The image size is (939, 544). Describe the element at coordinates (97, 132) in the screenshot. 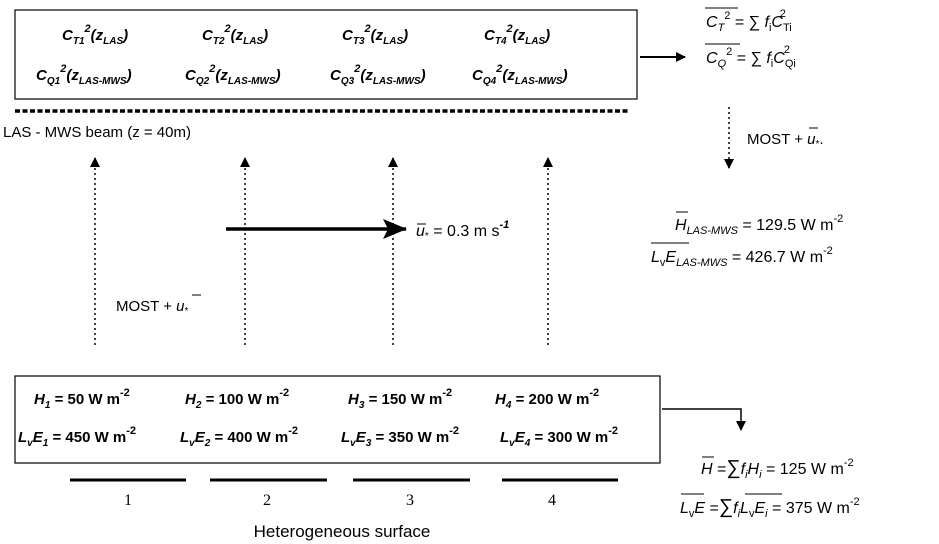

I see `beam-label: LAS - MWS beam (z = 40m)` at that location.